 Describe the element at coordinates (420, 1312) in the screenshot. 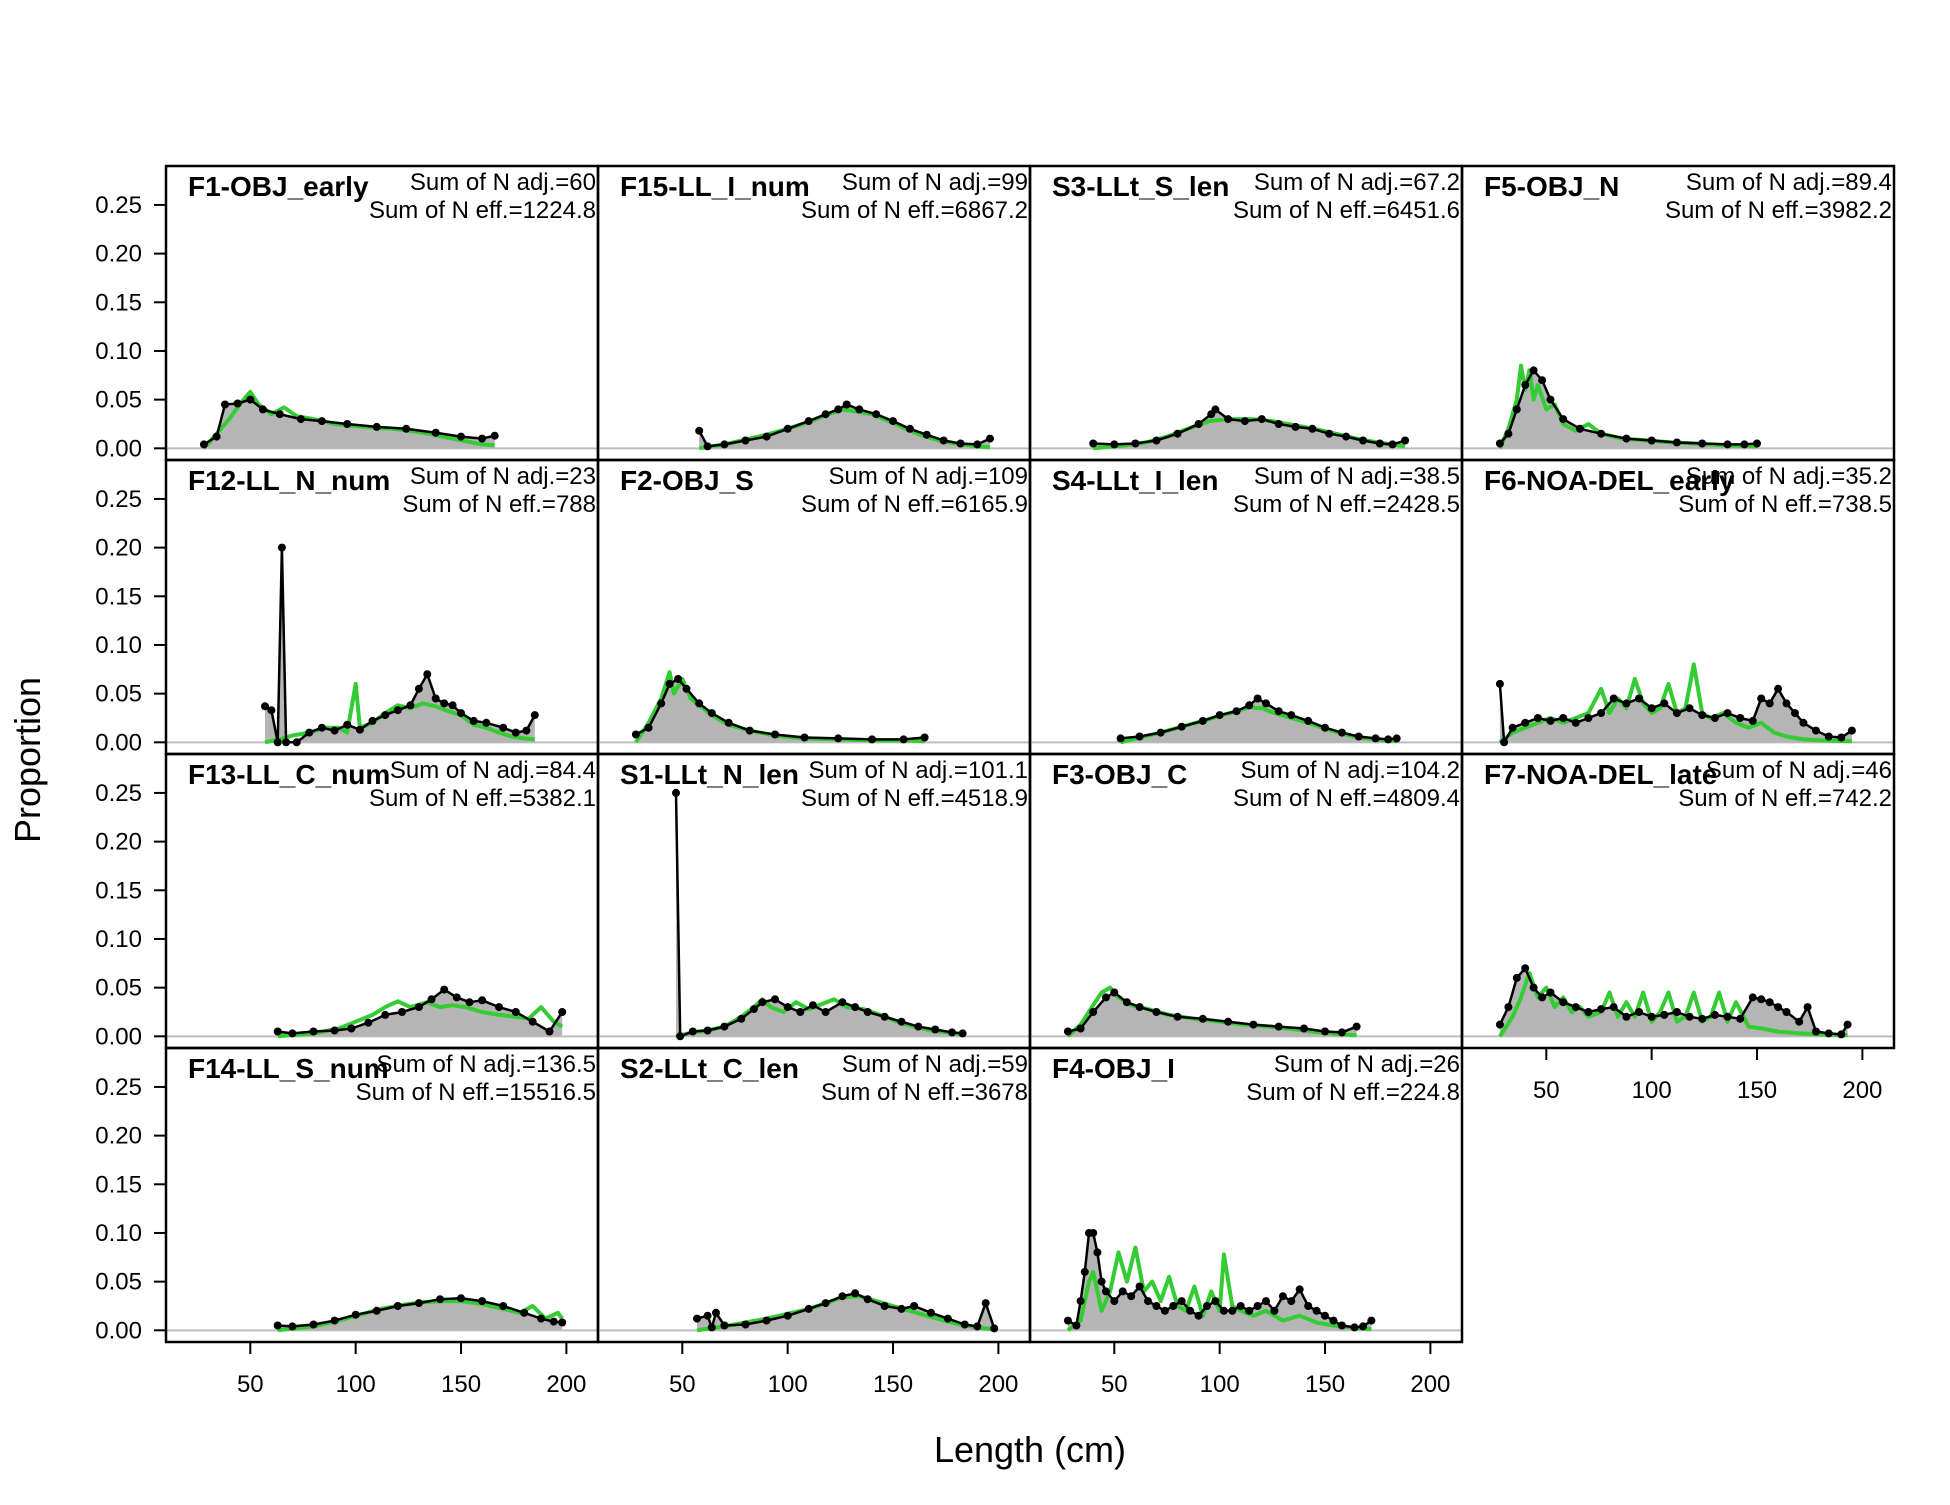

I see `observed-line` at that location.